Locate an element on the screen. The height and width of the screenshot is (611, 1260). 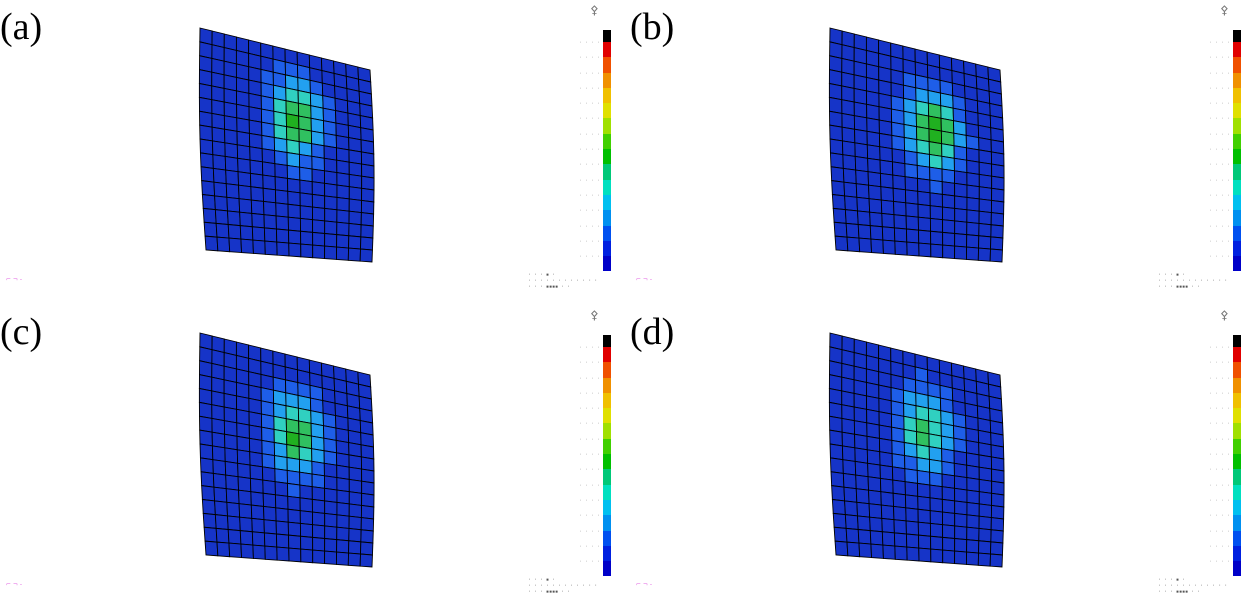
panel-label: (c) is located at coordinates (21, 332).